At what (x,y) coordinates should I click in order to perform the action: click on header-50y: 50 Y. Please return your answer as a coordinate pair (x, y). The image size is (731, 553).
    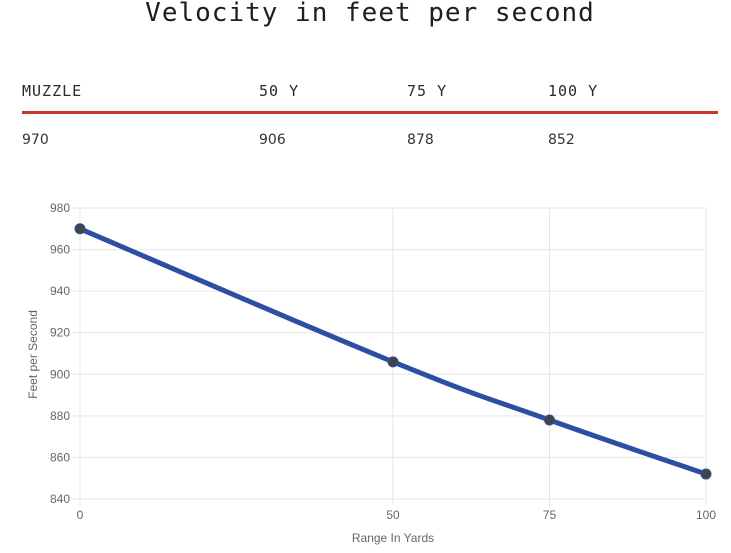
    Looking at the image, I should click on (279, 91).